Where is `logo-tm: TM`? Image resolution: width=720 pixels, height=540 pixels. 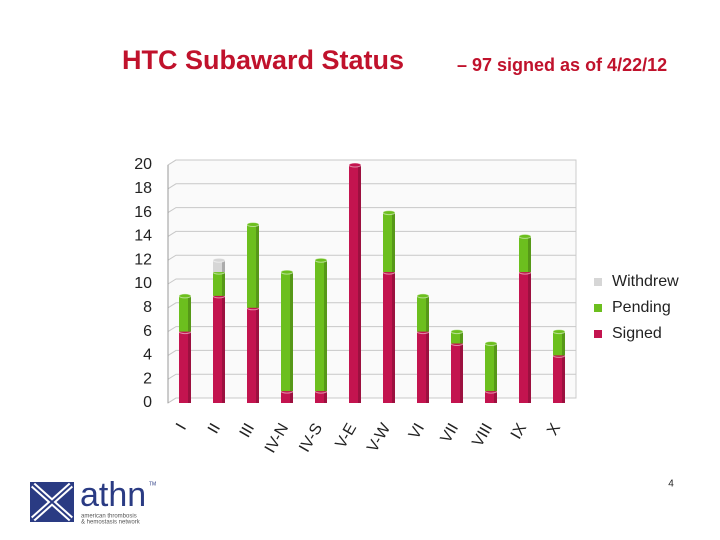
logo-tm: TM is located at coordinates (152, 484).